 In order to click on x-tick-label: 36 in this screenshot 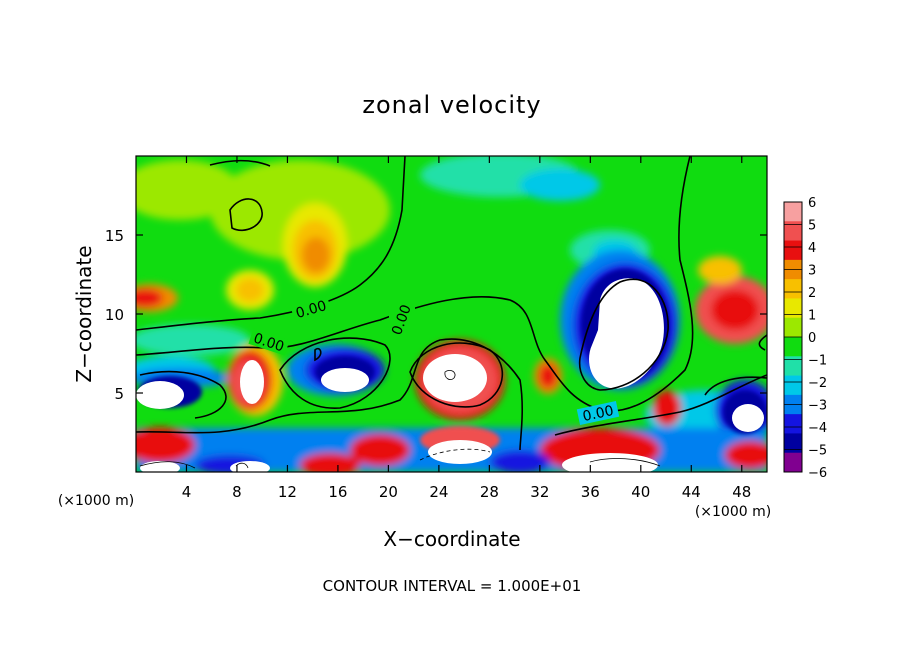, I will do `click(590, 492)`.